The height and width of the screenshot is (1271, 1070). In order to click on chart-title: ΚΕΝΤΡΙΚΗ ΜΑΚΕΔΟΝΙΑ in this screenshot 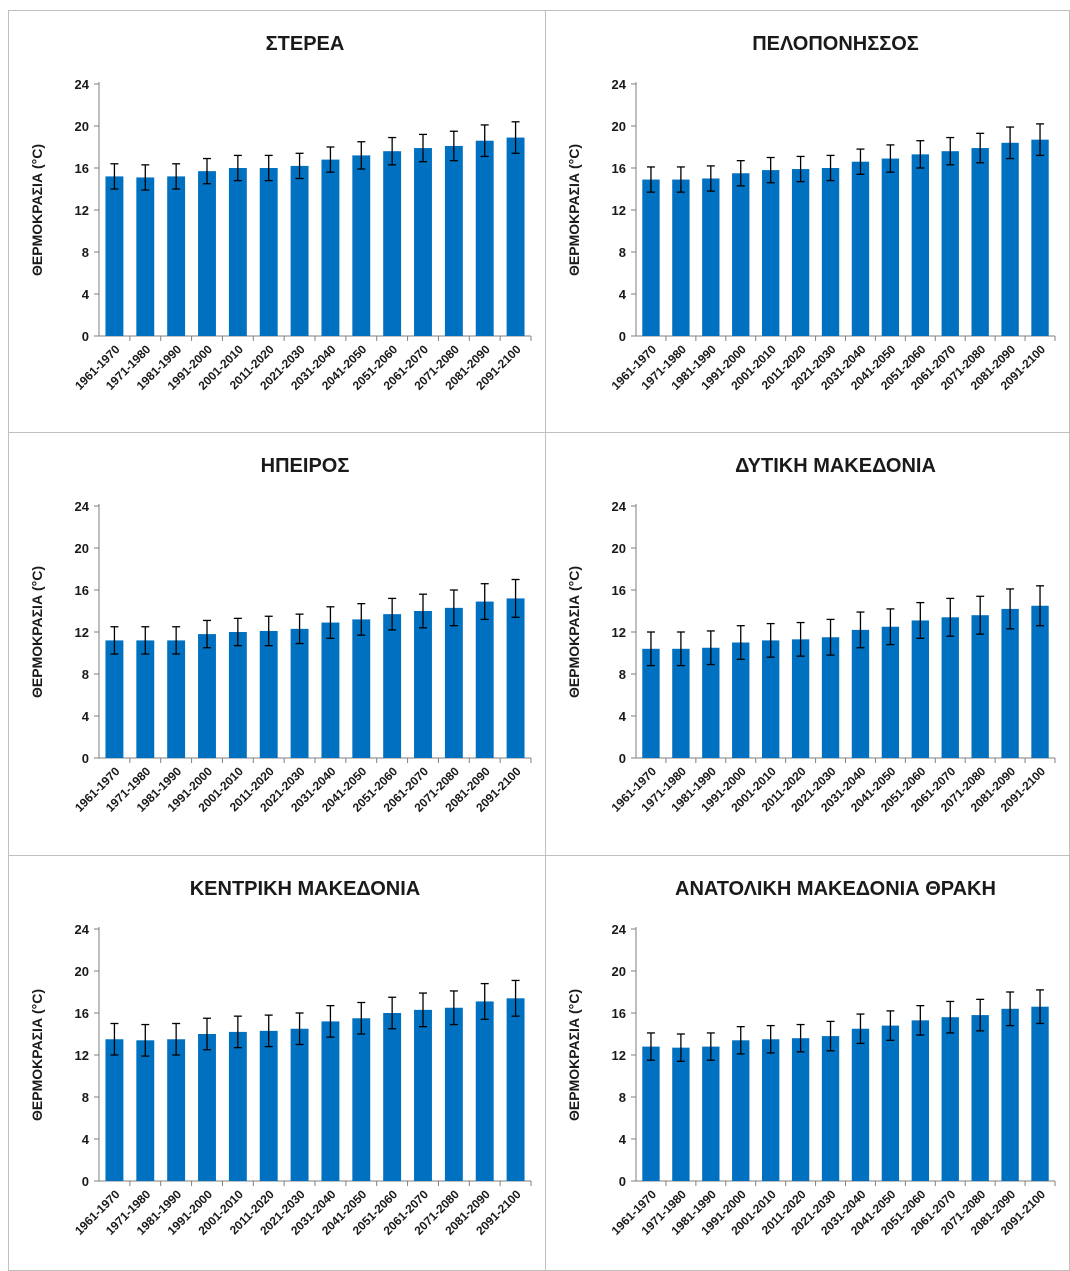, I will do `click(305, 889)`.